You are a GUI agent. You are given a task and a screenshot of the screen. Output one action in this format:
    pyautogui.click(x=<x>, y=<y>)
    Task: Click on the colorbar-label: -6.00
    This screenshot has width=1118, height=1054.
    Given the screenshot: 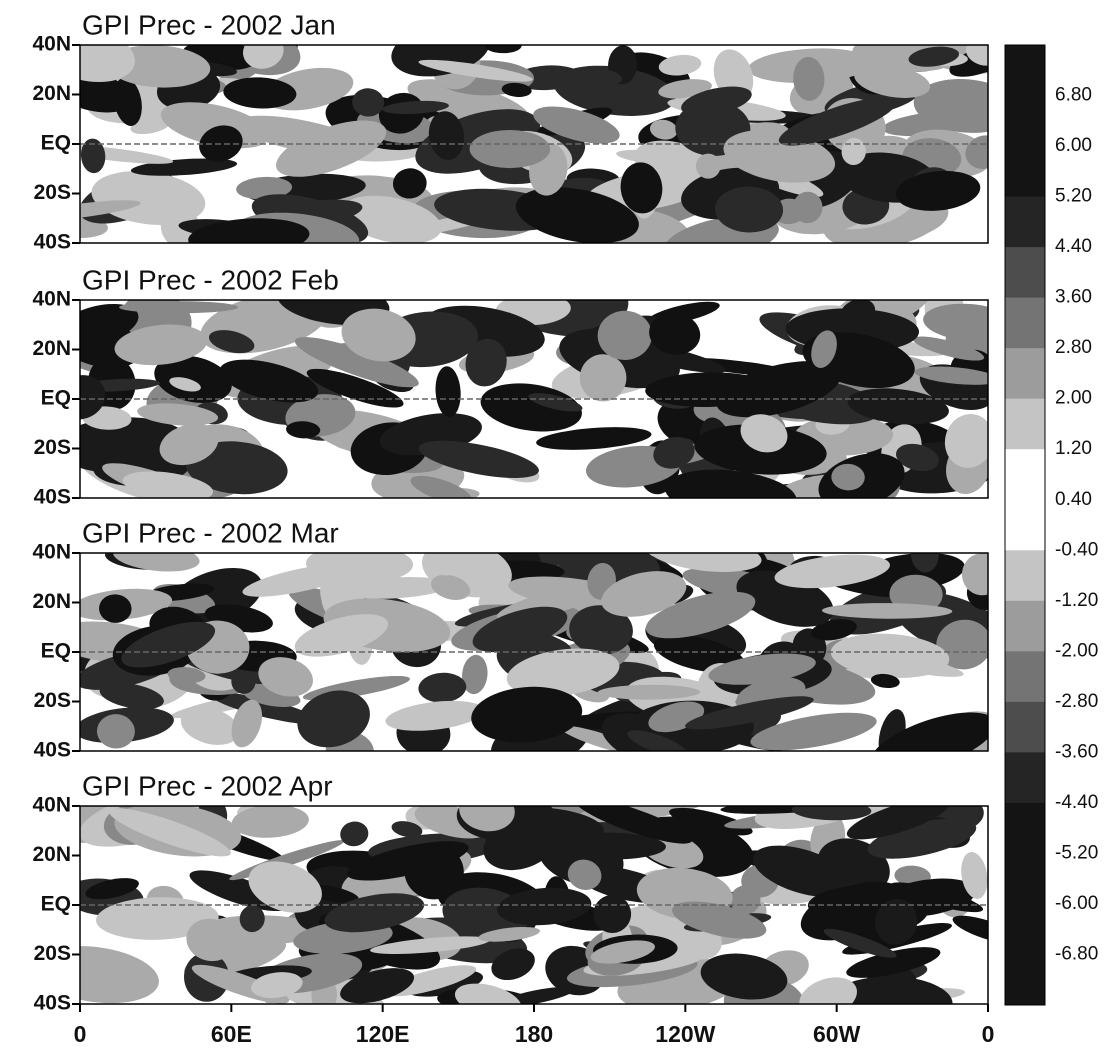 What is the action you would take?
    pyautogui.click(x=1076, y=903)
    